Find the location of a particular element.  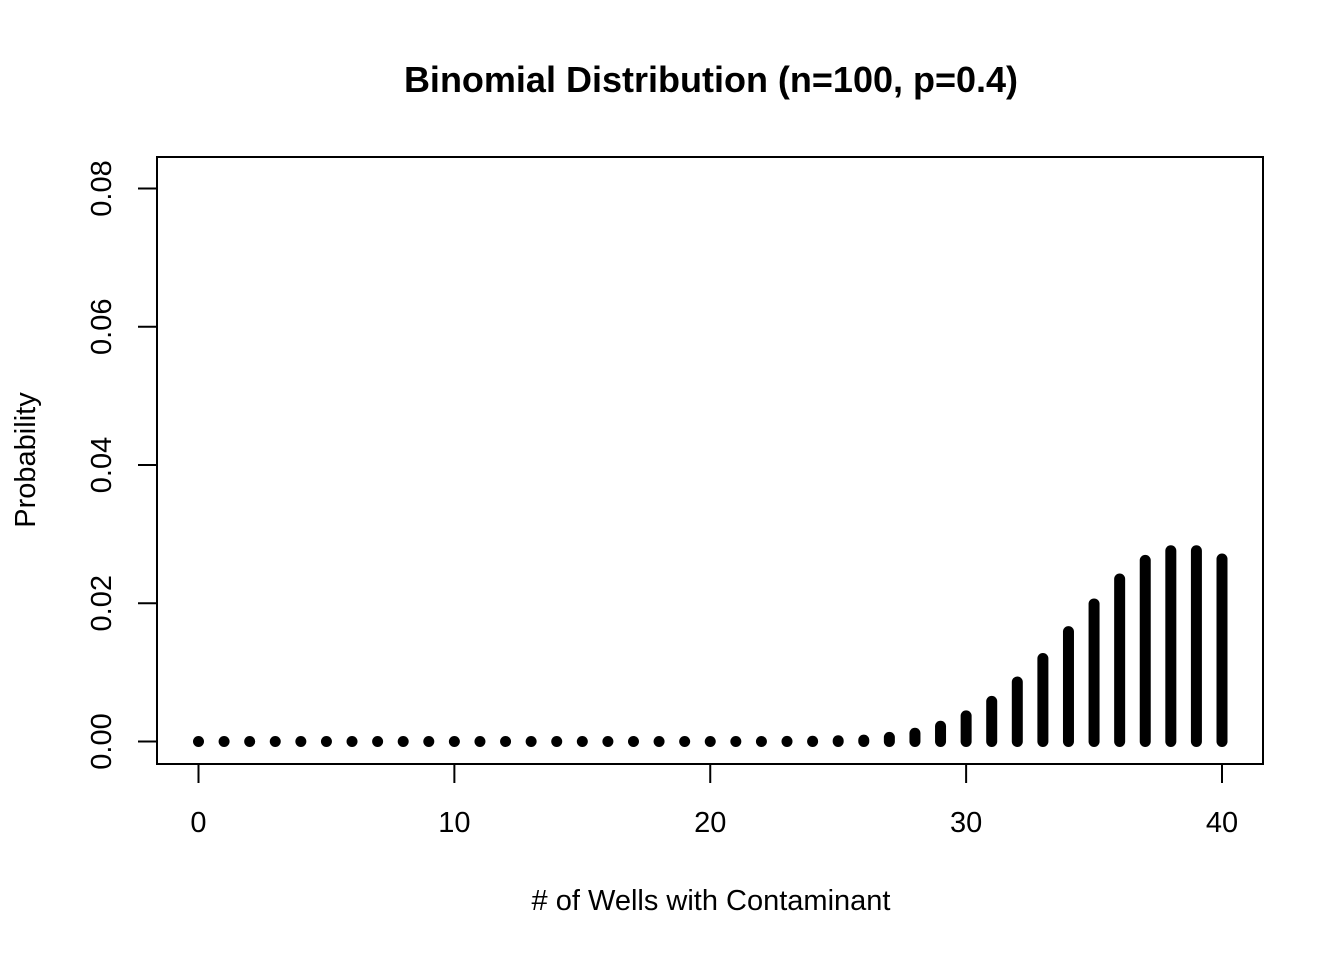

chart-title: Binomial Distribution (n=100, p=0.4) is located at coordinates (711, 79).